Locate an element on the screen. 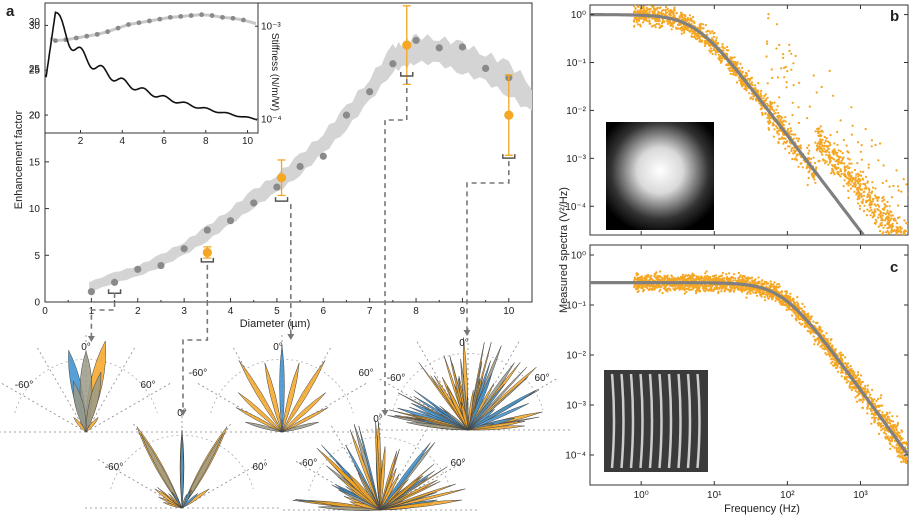 This screenshot has width=910, height=520. particle-image-inset is located at coordinates (660, 176).